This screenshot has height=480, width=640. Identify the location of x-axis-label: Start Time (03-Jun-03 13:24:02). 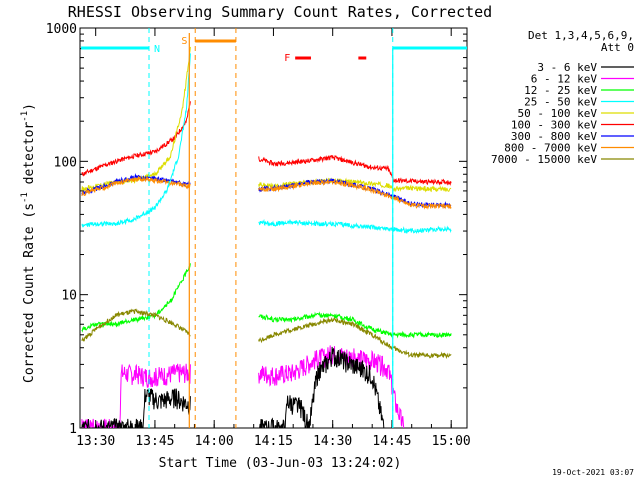
(280, 463).